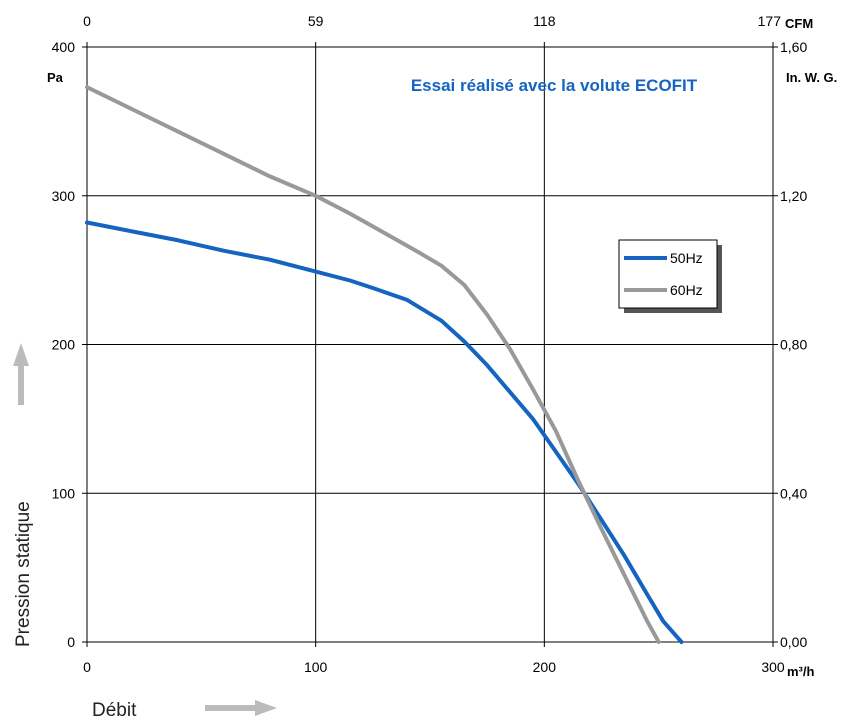 The height and width of the screenshot is (722, 854). I want to click on y-left-tick-label: 400, so click(64, 47).